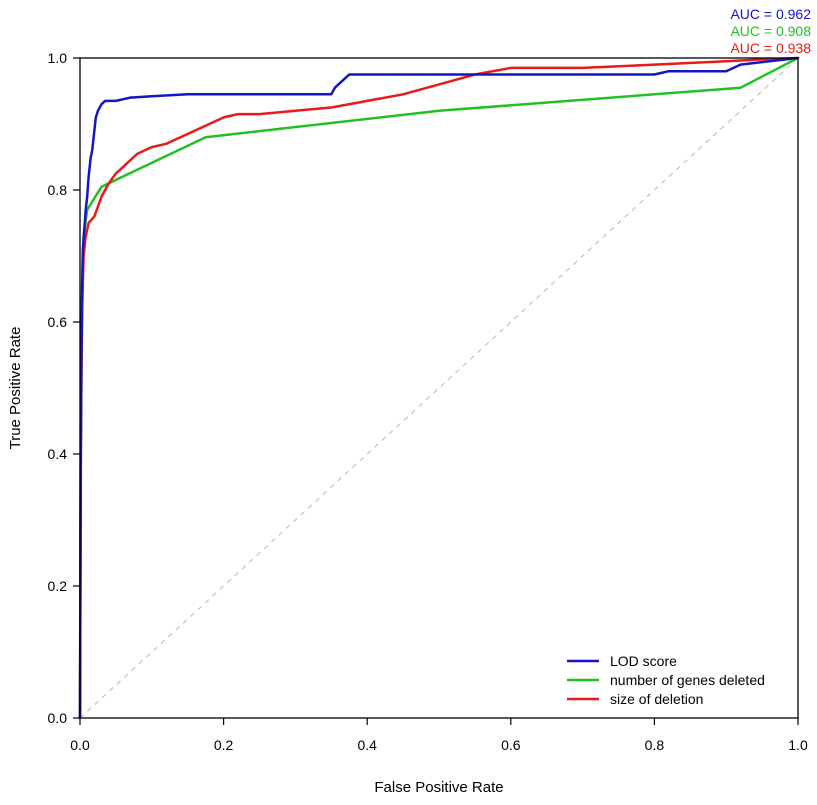  Describe the element at coordinates (439, 735) in the screenshot. I see `x-axis-ticks: 0.0 0.2 0.4 0.6 0.8 1.0` at that location.